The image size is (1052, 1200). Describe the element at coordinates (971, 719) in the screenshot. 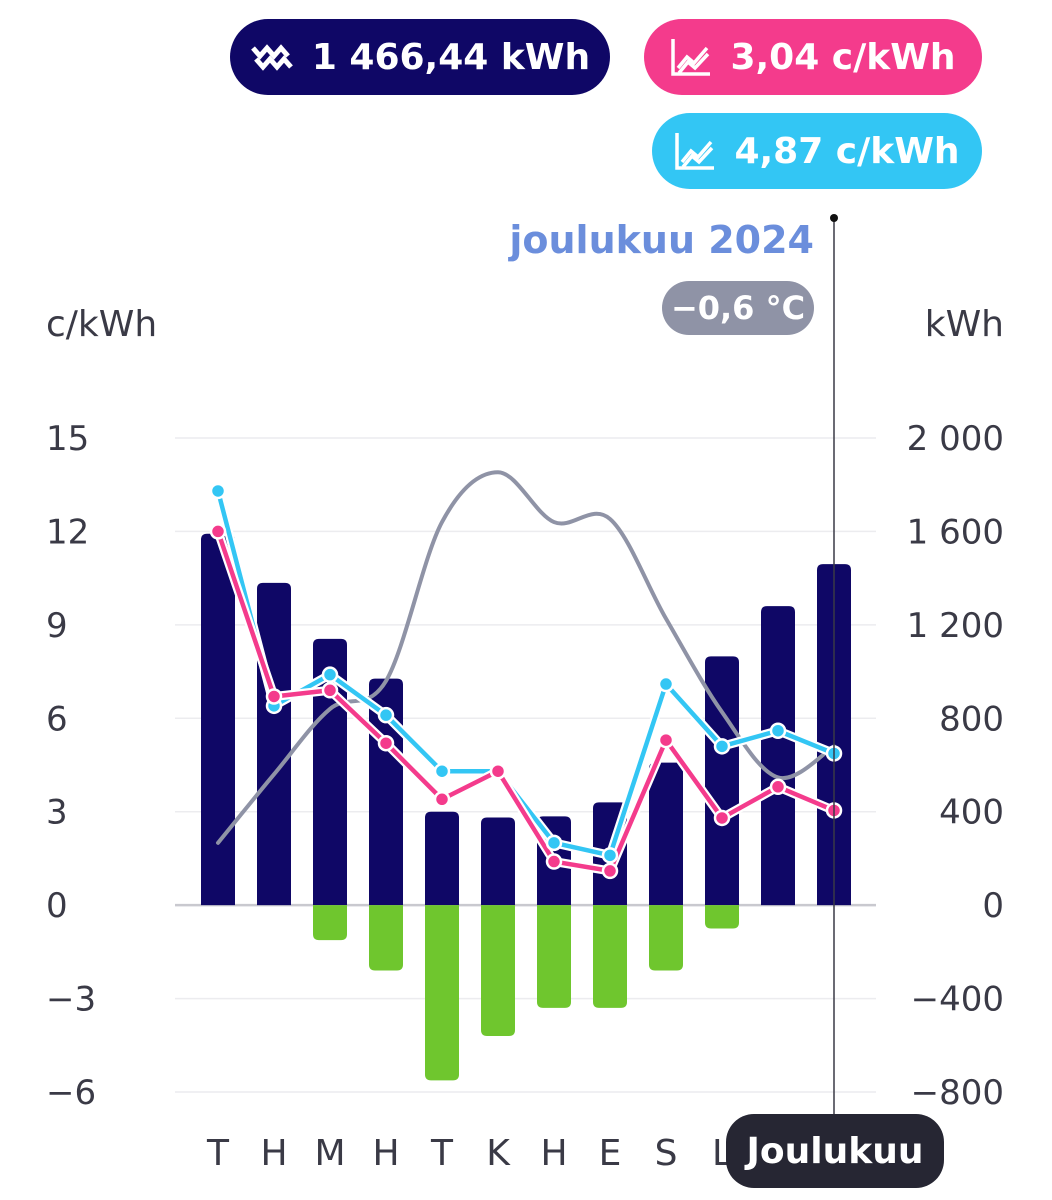

I see `right-axis-tick: 800` at that location.